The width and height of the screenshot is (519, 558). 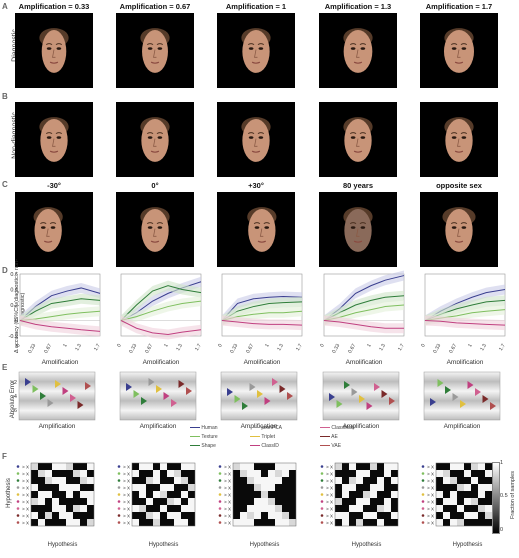 I want to click on matrix-xlabel-3: Hypothesis, so click(x=367, y=545).